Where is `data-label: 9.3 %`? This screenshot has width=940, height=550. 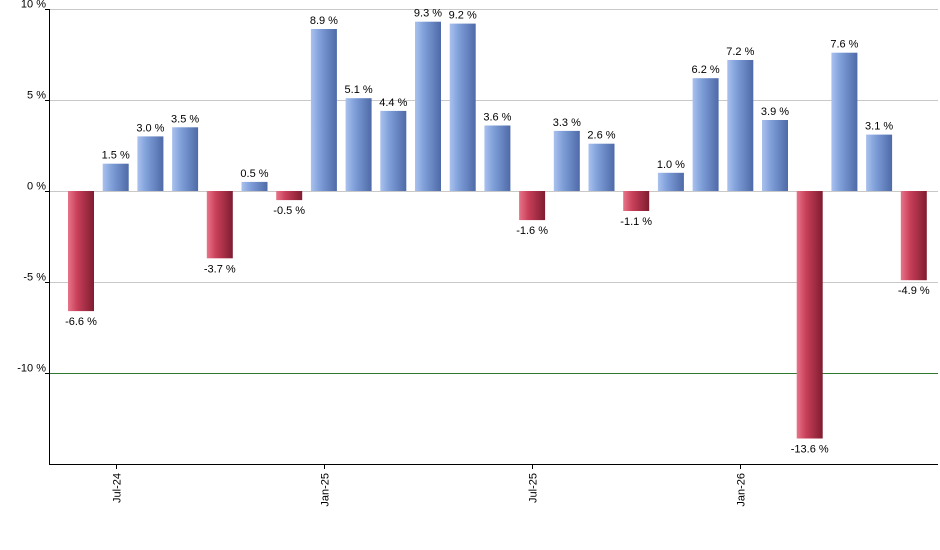
data-label: 9.3 % is located at coordinates (428, 14).